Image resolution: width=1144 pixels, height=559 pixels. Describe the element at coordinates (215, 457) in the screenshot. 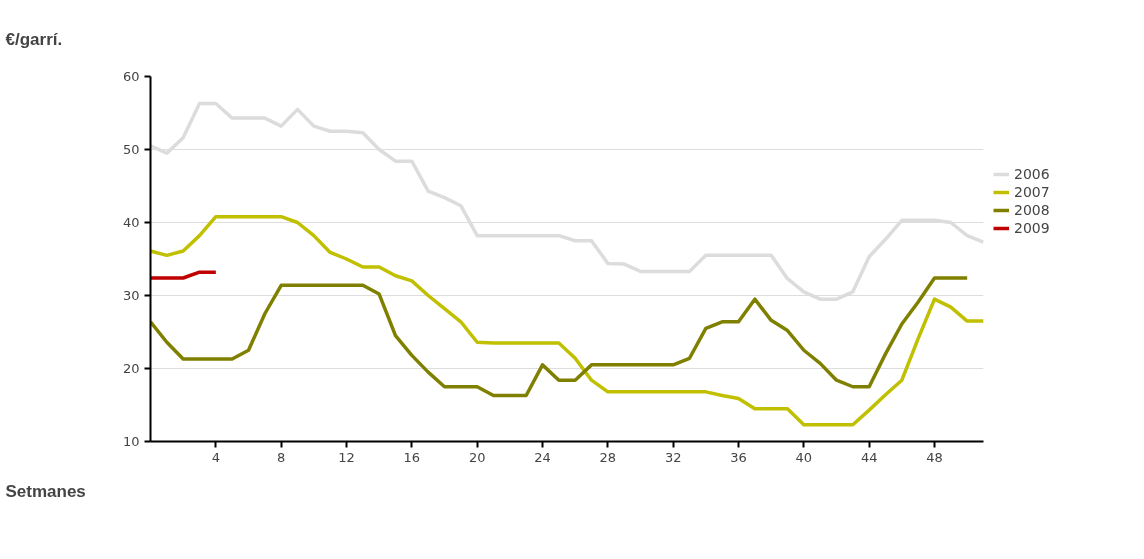

I see `x-tick-label: 4` at that location.